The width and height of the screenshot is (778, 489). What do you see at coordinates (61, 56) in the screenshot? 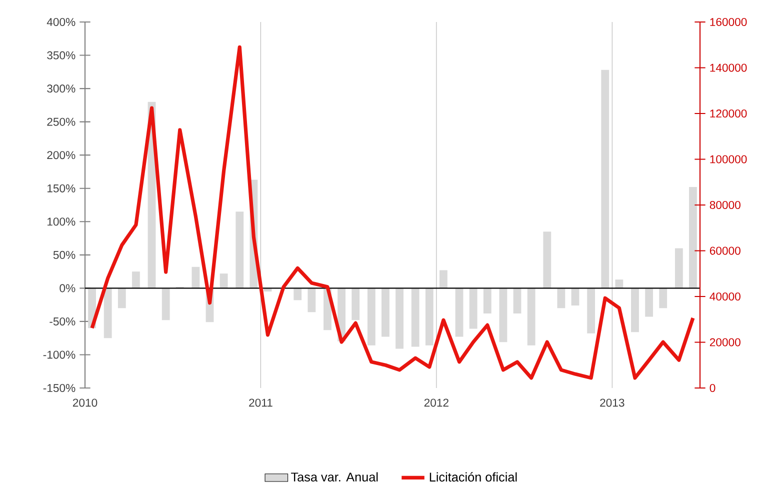
I see `y-tick-label: 350%` at bounding box center [61, 56].